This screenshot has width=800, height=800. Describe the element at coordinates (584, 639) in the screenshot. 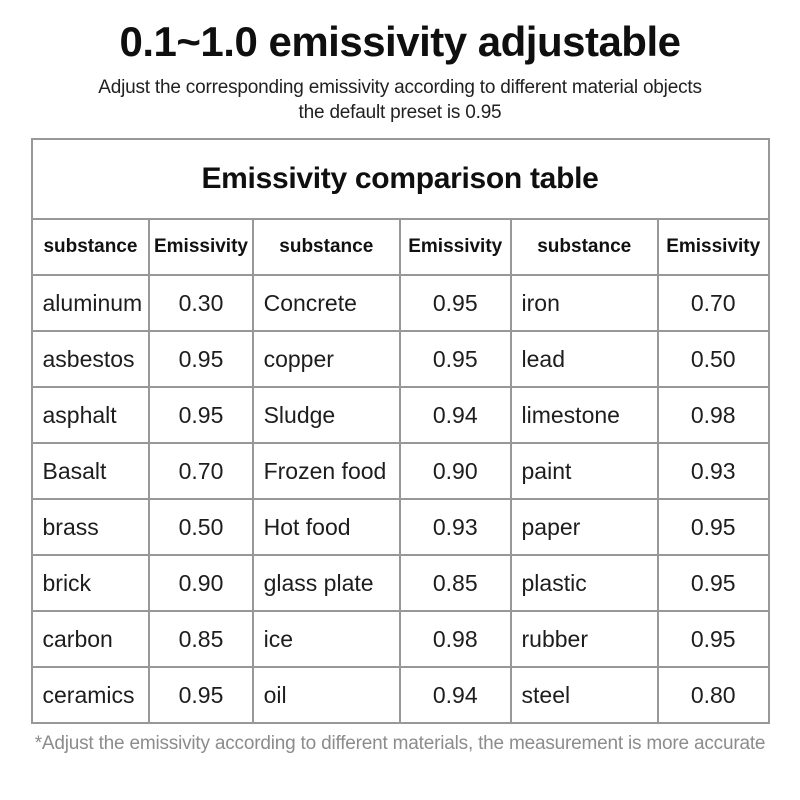

I see `substance-cell: rubber` at that location.